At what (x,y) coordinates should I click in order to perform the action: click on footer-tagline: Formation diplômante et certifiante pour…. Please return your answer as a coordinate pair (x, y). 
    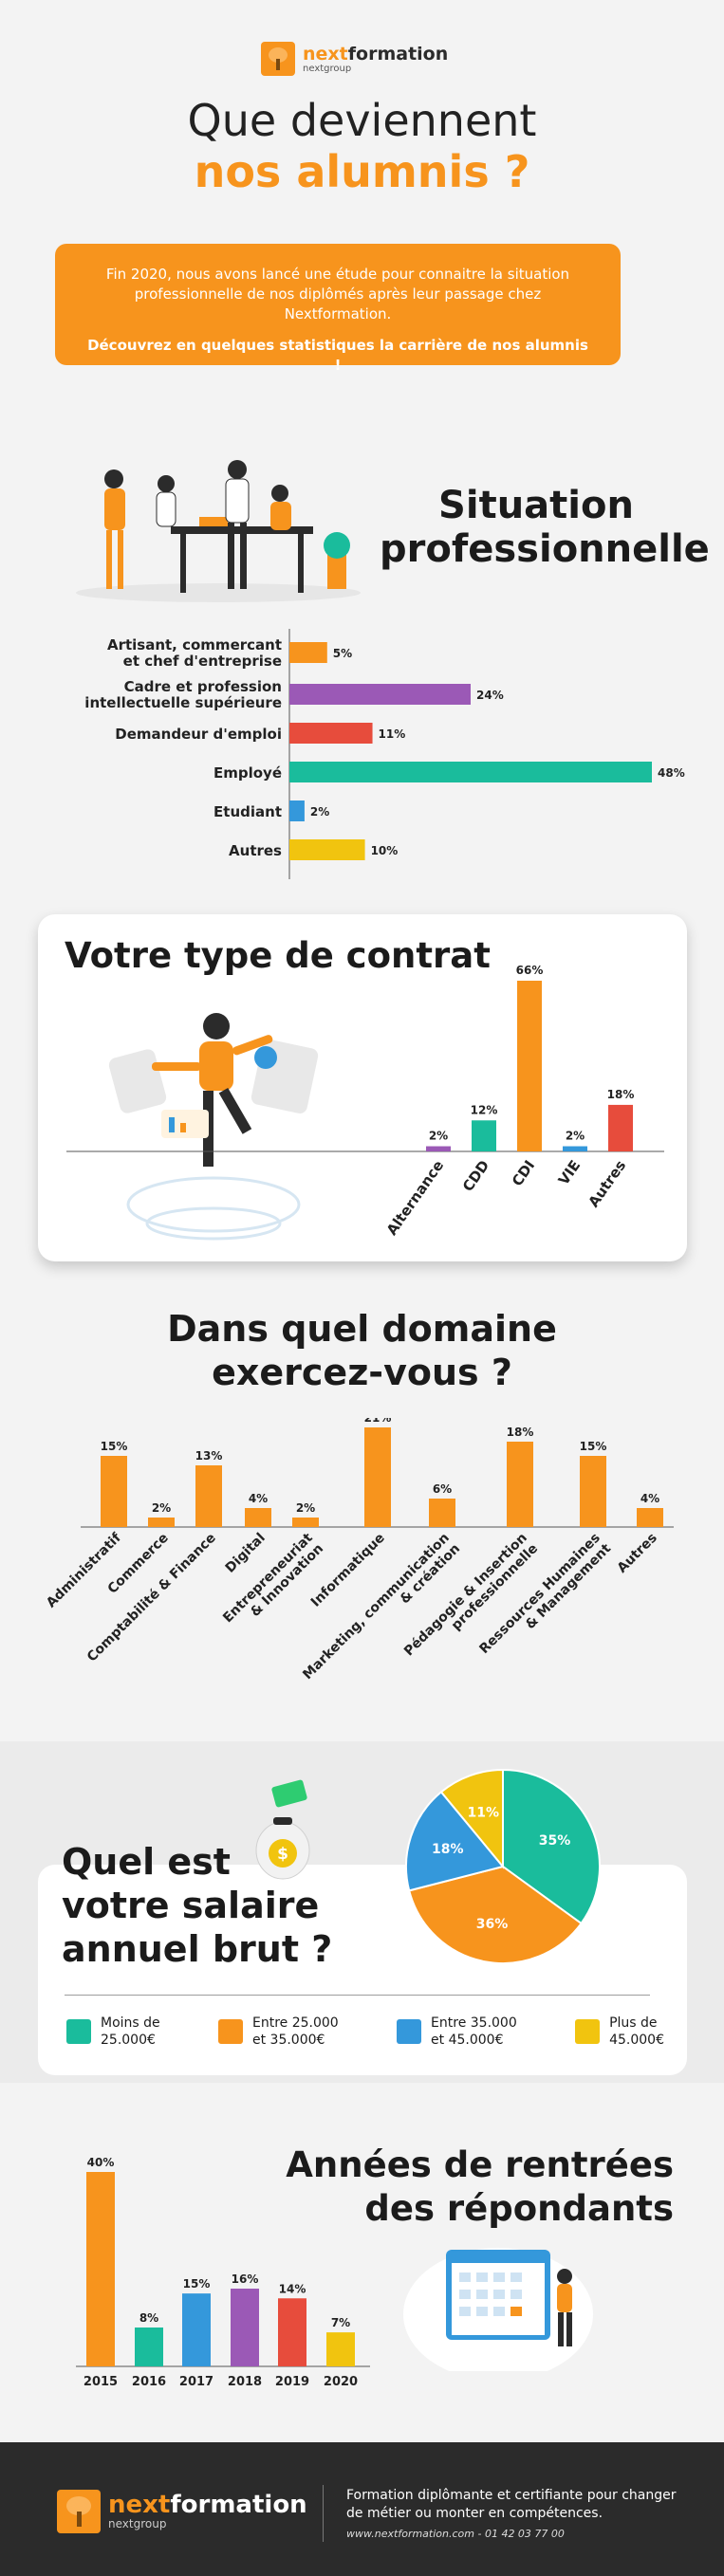
    Looking at the image, I should click on (511, 2504).